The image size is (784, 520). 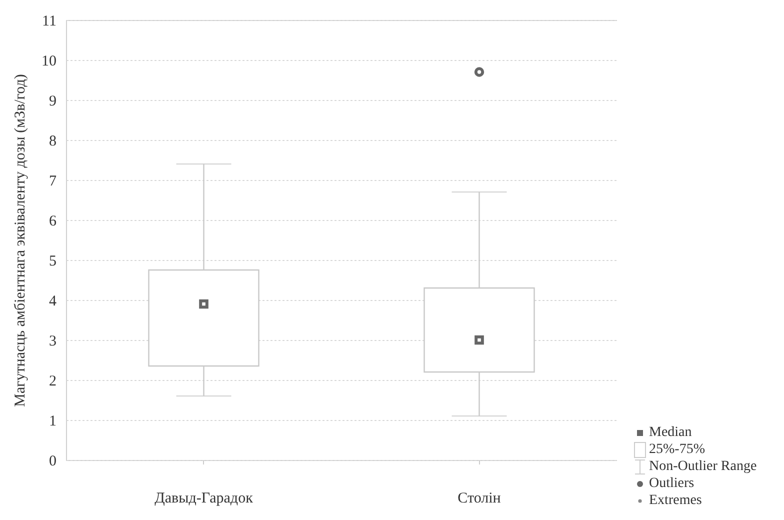 What do you see at coordinates (675, 500) in the screenshot?
I see `text: Extremes` at bounding box center [675, 500].